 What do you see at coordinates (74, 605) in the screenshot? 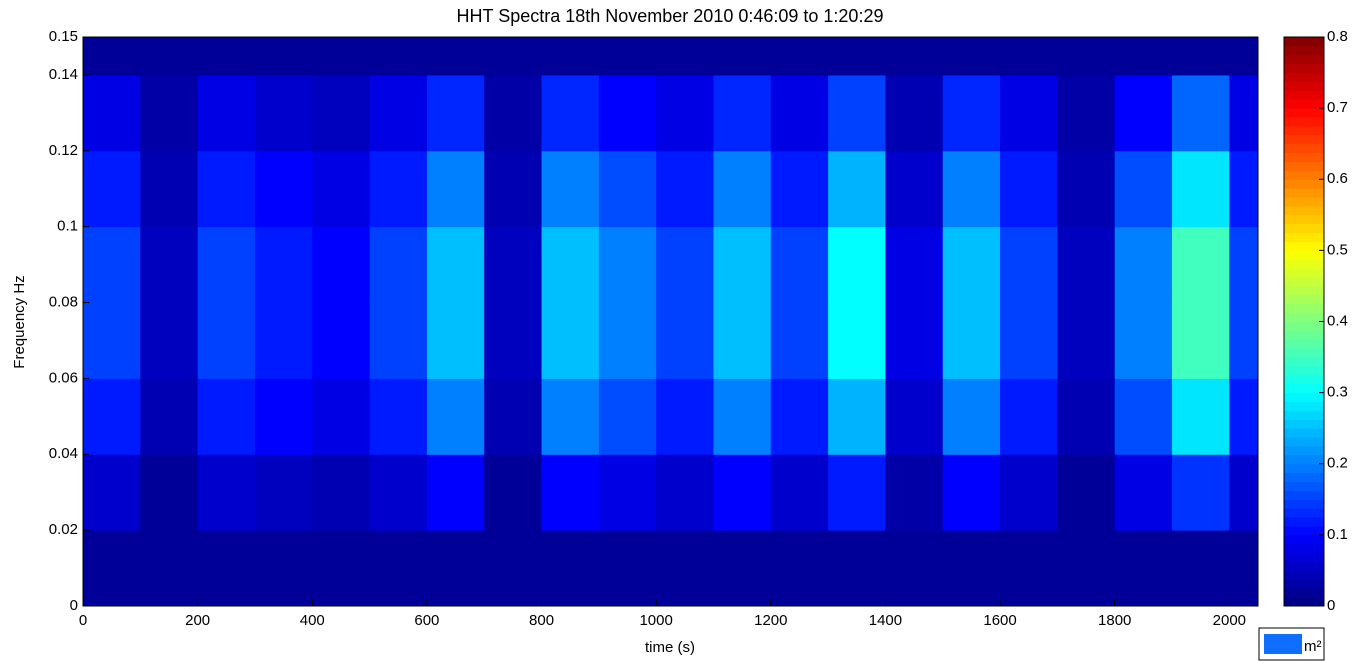
I see `y-tick-label: 0` at bounding box center [74, 605].